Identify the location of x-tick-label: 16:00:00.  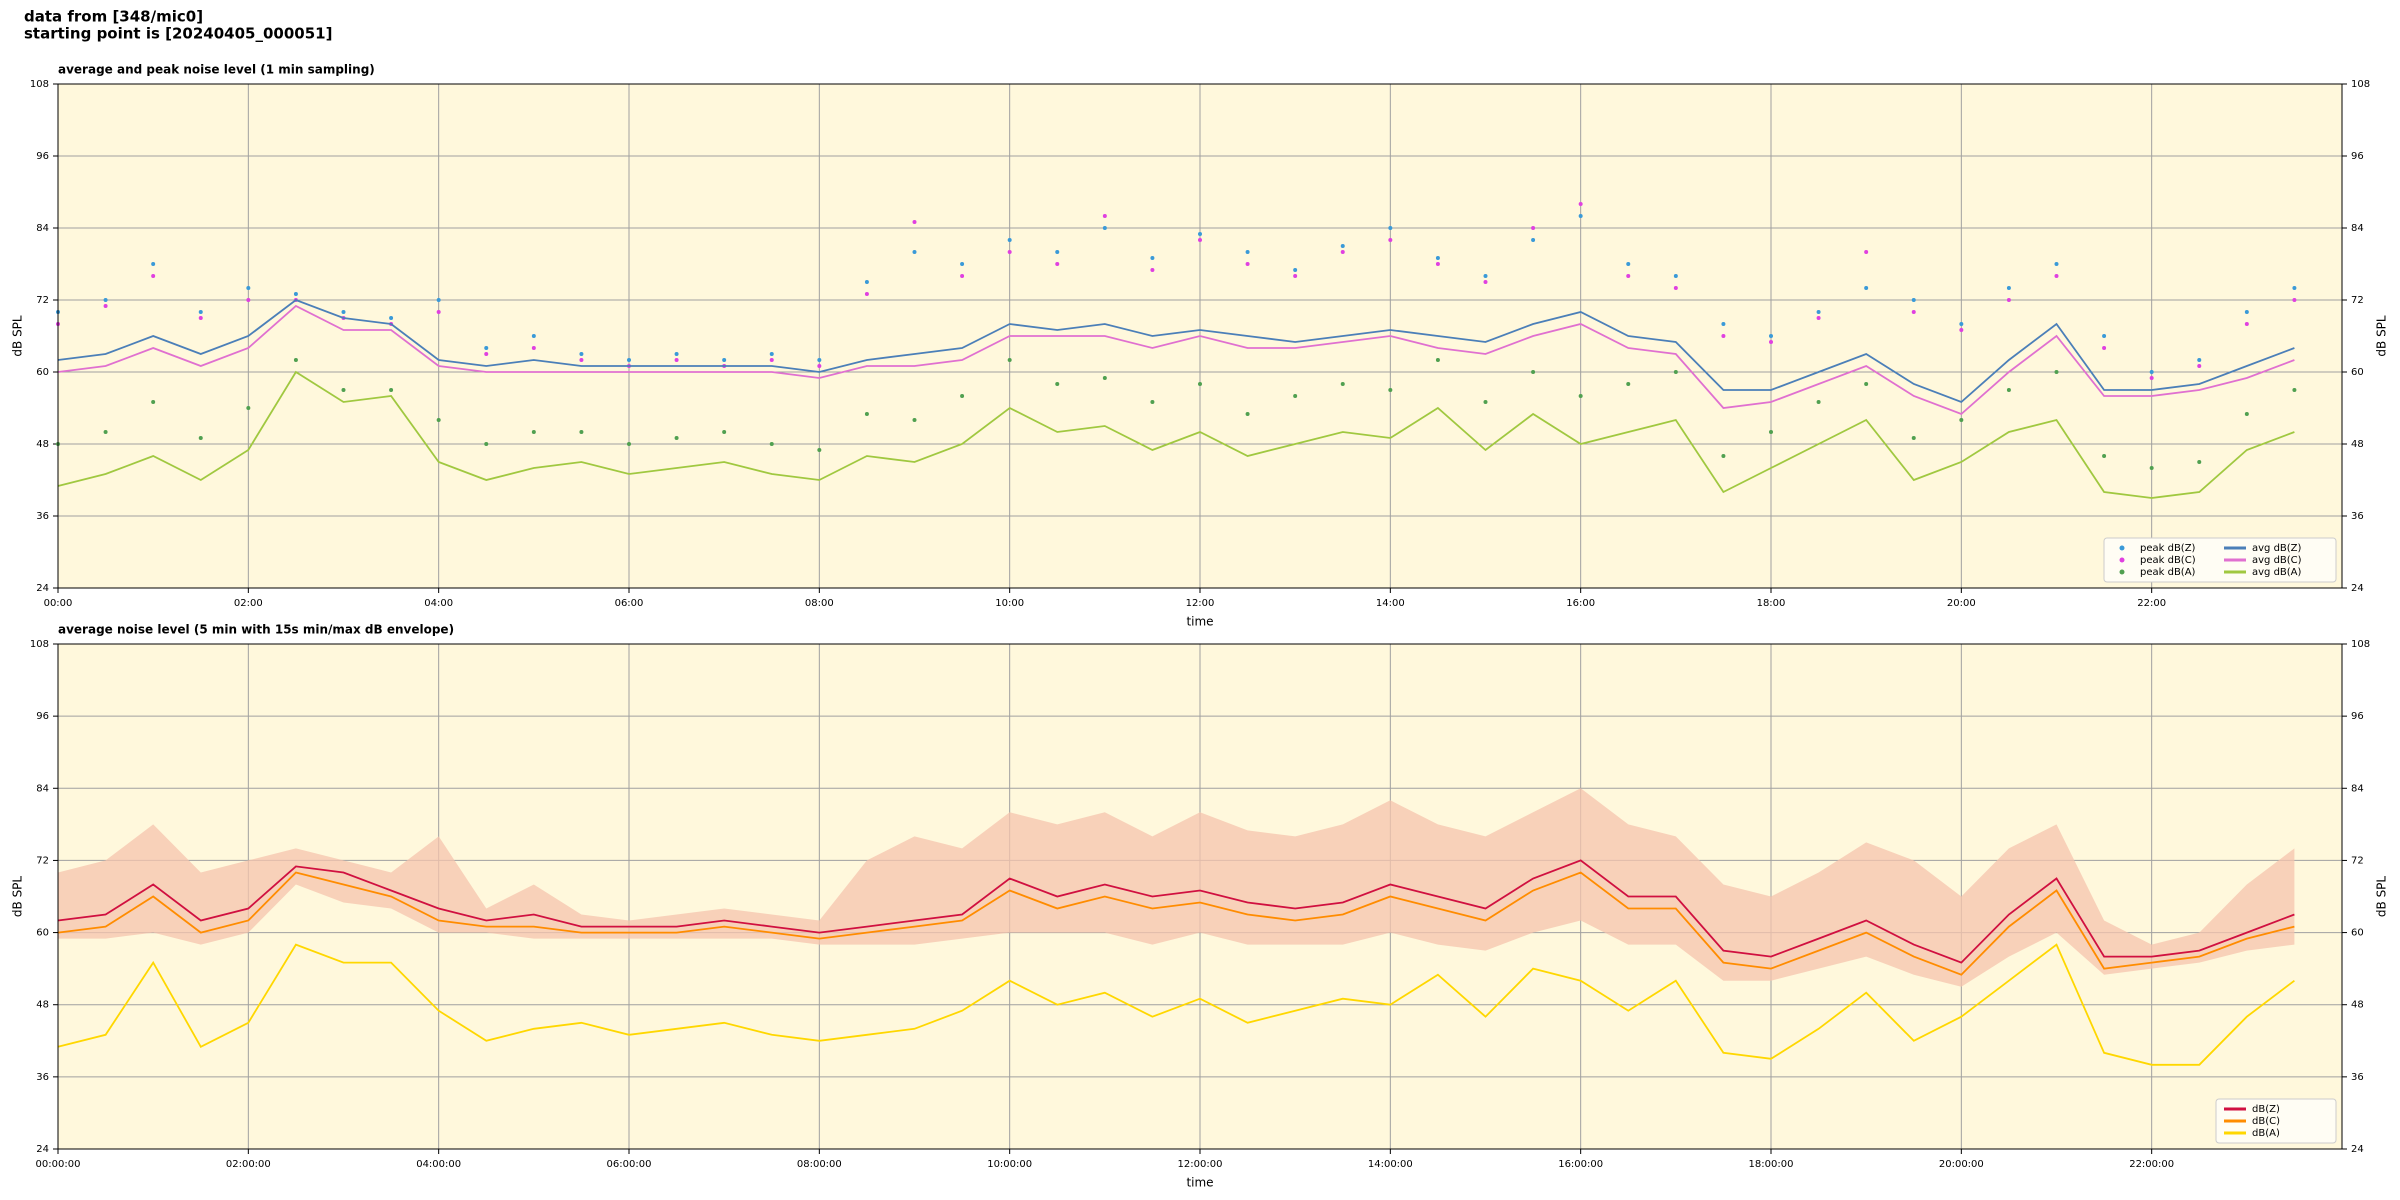
(1580, 1164).